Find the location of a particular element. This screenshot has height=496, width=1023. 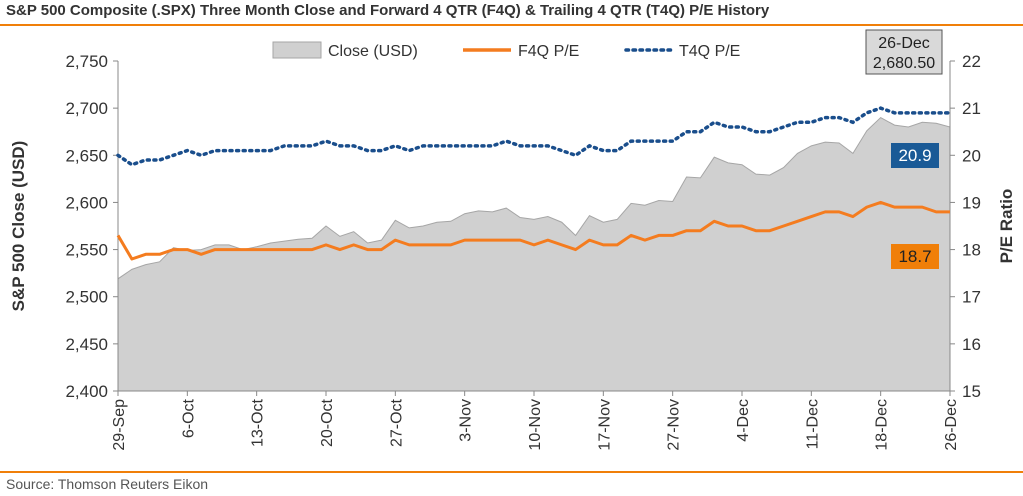

y-tick-label: 2,650 is located at coordinates (86, 155).